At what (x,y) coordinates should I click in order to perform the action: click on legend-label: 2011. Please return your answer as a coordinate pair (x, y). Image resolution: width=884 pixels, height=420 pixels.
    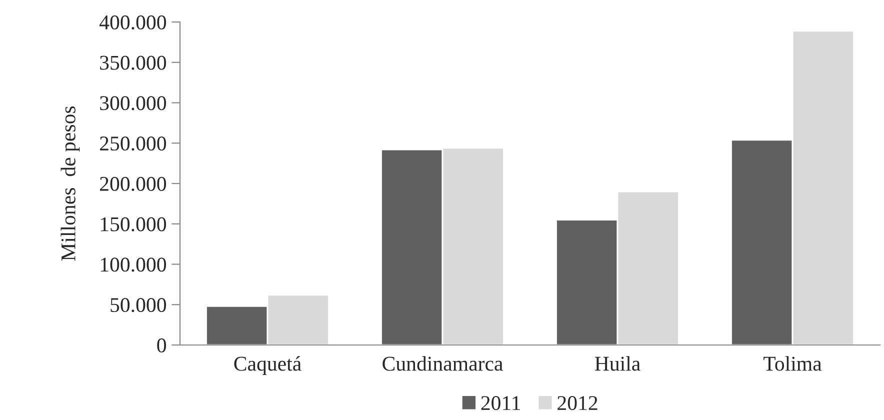
    Looking at the image, I should click on (500, 403).